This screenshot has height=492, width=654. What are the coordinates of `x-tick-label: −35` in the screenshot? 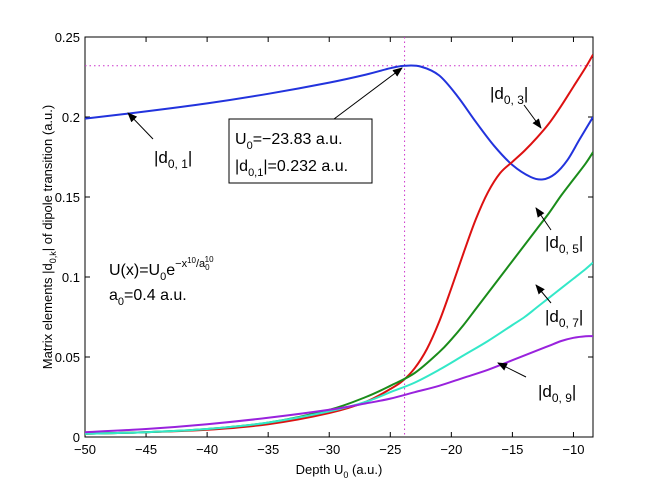 It's located at (268, 449).